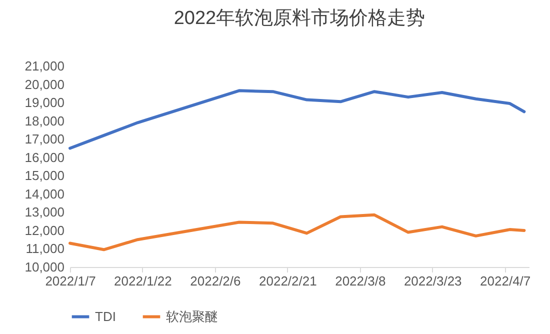 This screenshot has height=334, width=550. What do you see at coordinates (44, 230) in the screenshot?
I see `y-tick-label: 12,000` at bounding box center [44, 230].